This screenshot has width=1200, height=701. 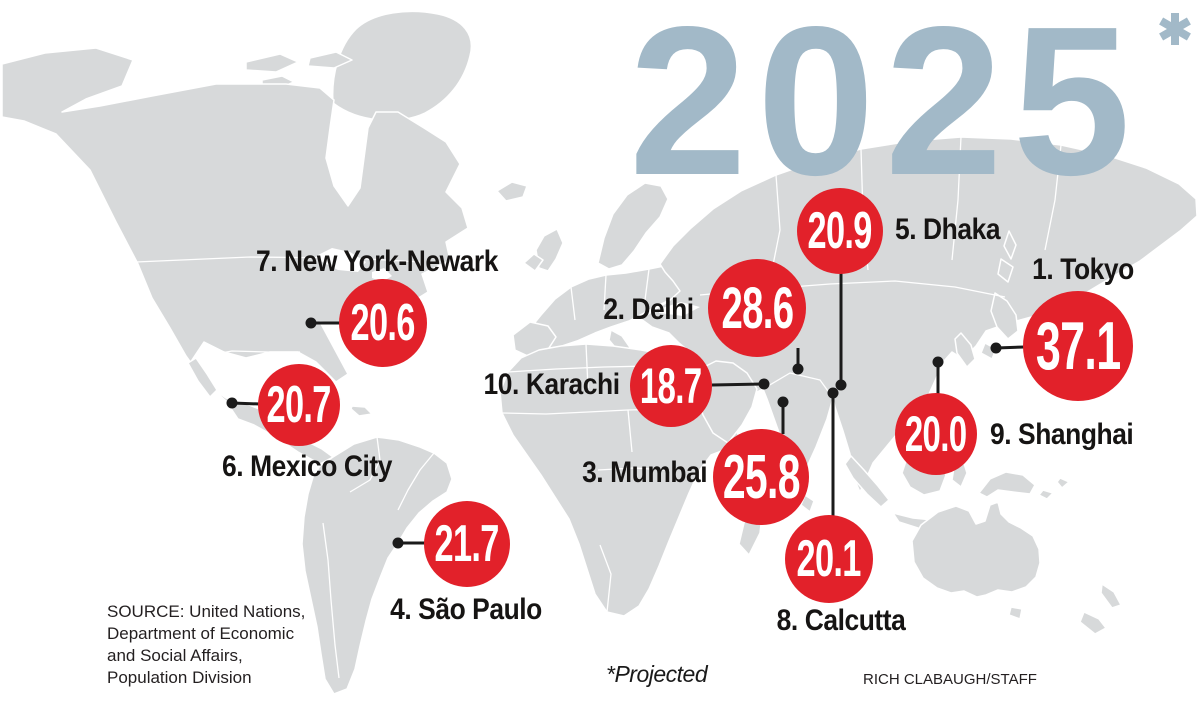 I want to click on source-line: Population Division, so click(x=179, y=677).